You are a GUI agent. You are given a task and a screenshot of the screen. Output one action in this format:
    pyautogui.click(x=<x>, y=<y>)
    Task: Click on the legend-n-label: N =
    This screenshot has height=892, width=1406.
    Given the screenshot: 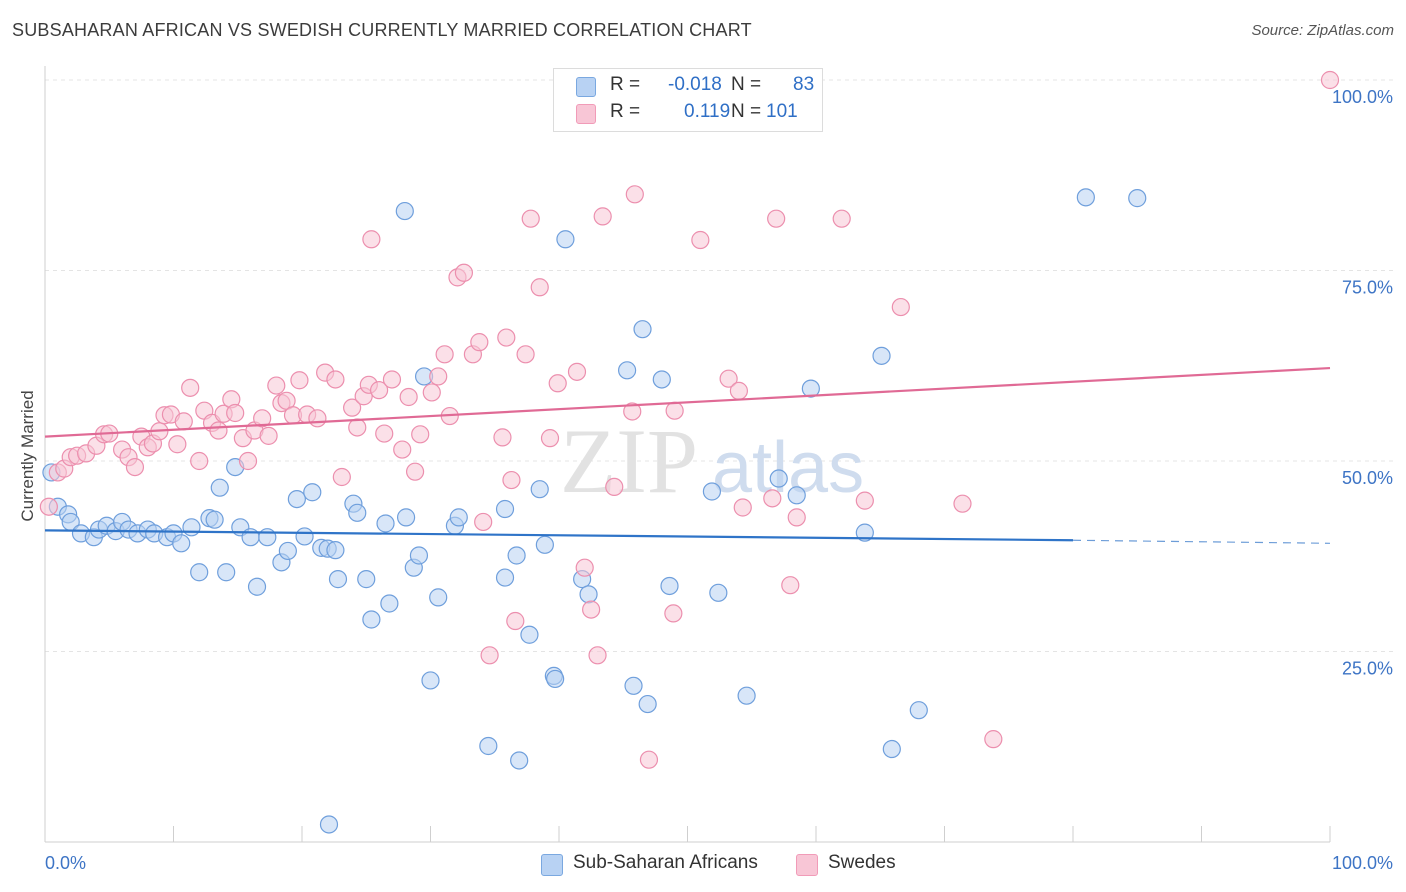 What is the action you would take?
    pyautogui.click(x=746, y=111)
    